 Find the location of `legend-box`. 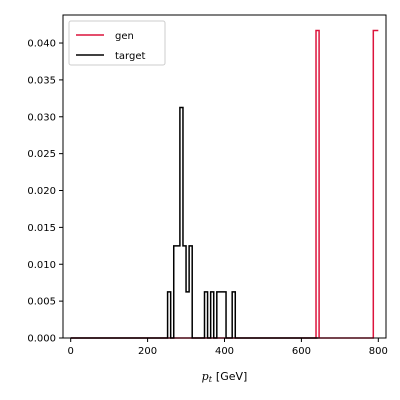

legend-box is located at coordinates (117, 43).